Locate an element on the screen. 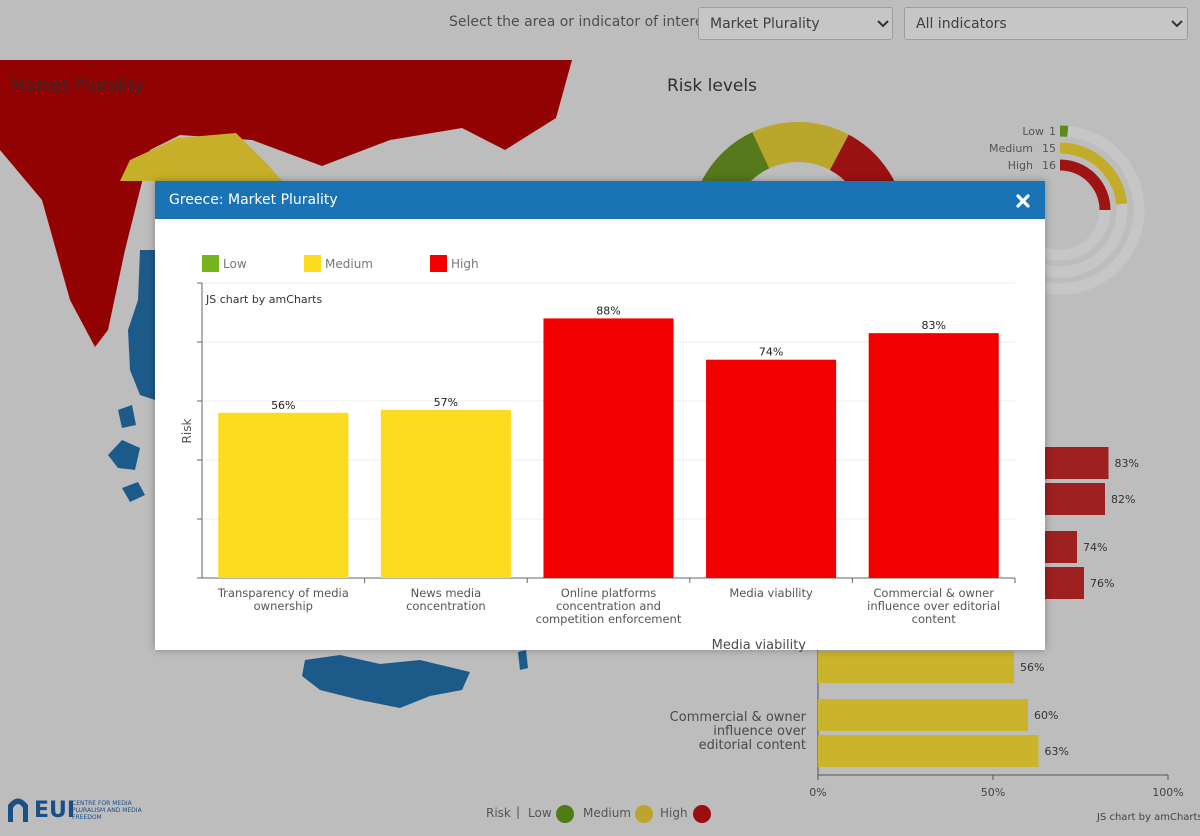 Image resolution: width=1200 pixels, height=836 pixels. x-tick-label: News media concentration is located at coordinates (446, 599).